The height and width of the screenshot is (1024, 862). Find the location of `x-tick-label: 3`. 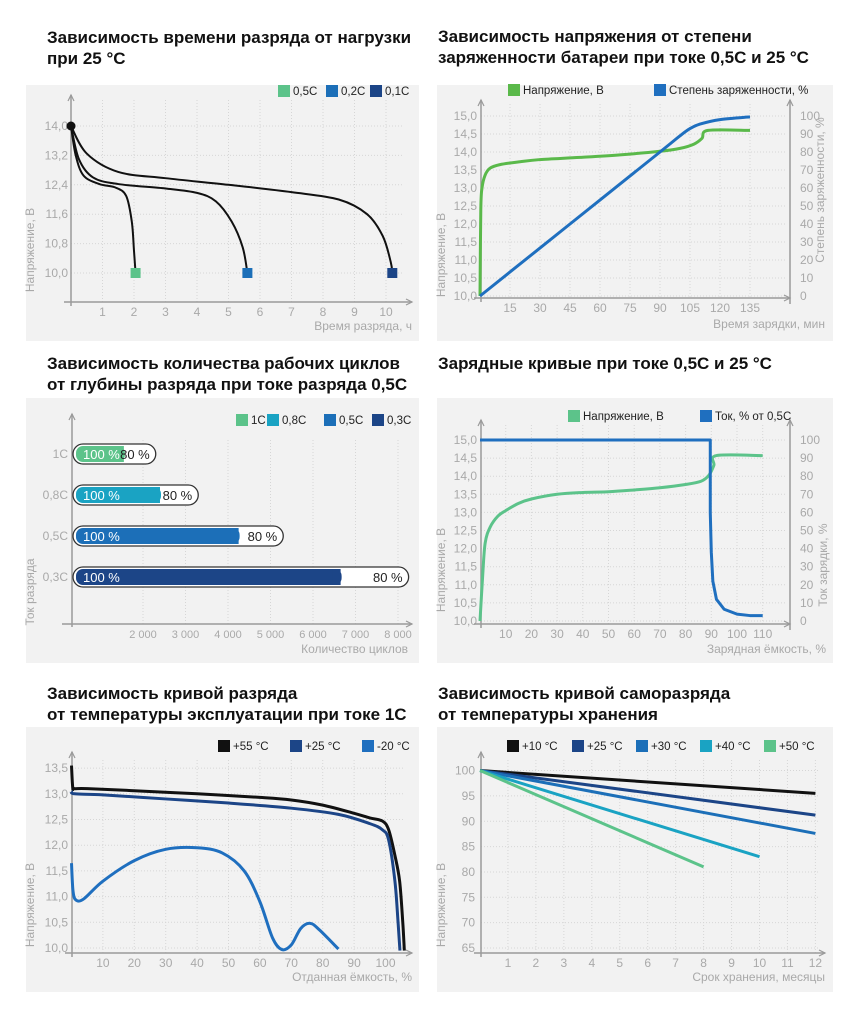

x-tick-label: 3 is located at coordinates (165, 312).